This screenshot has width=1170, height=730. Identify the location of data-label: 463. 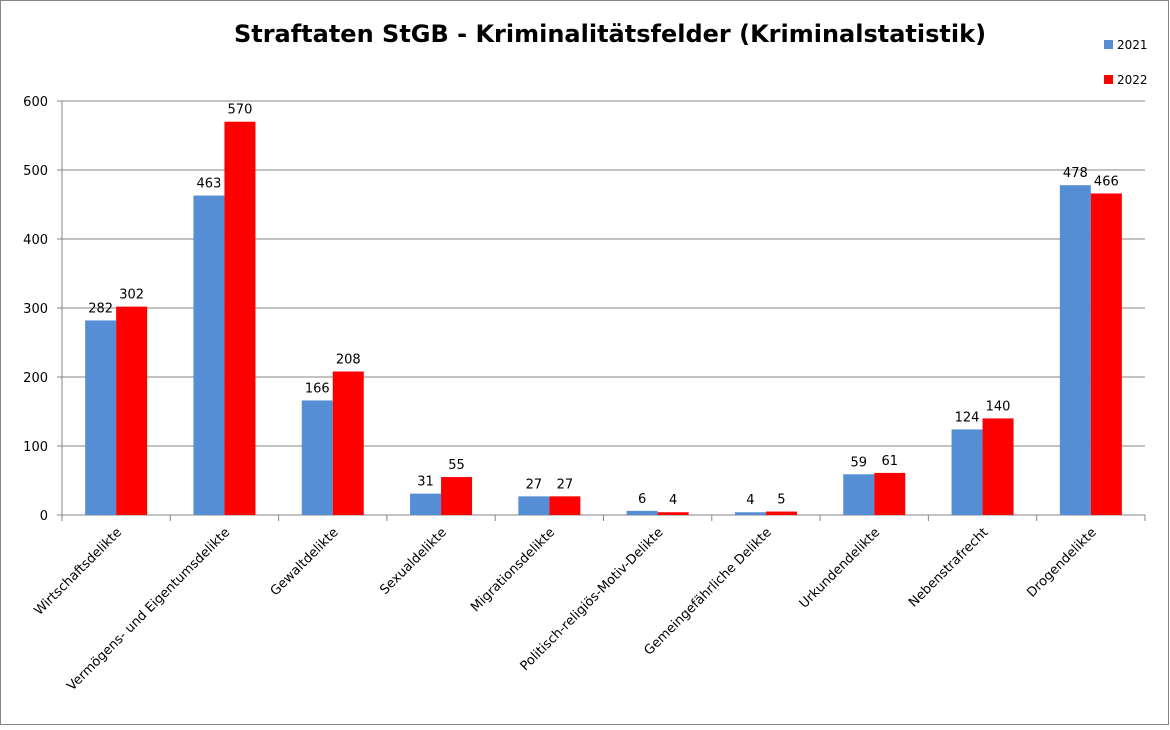
(209, 184).